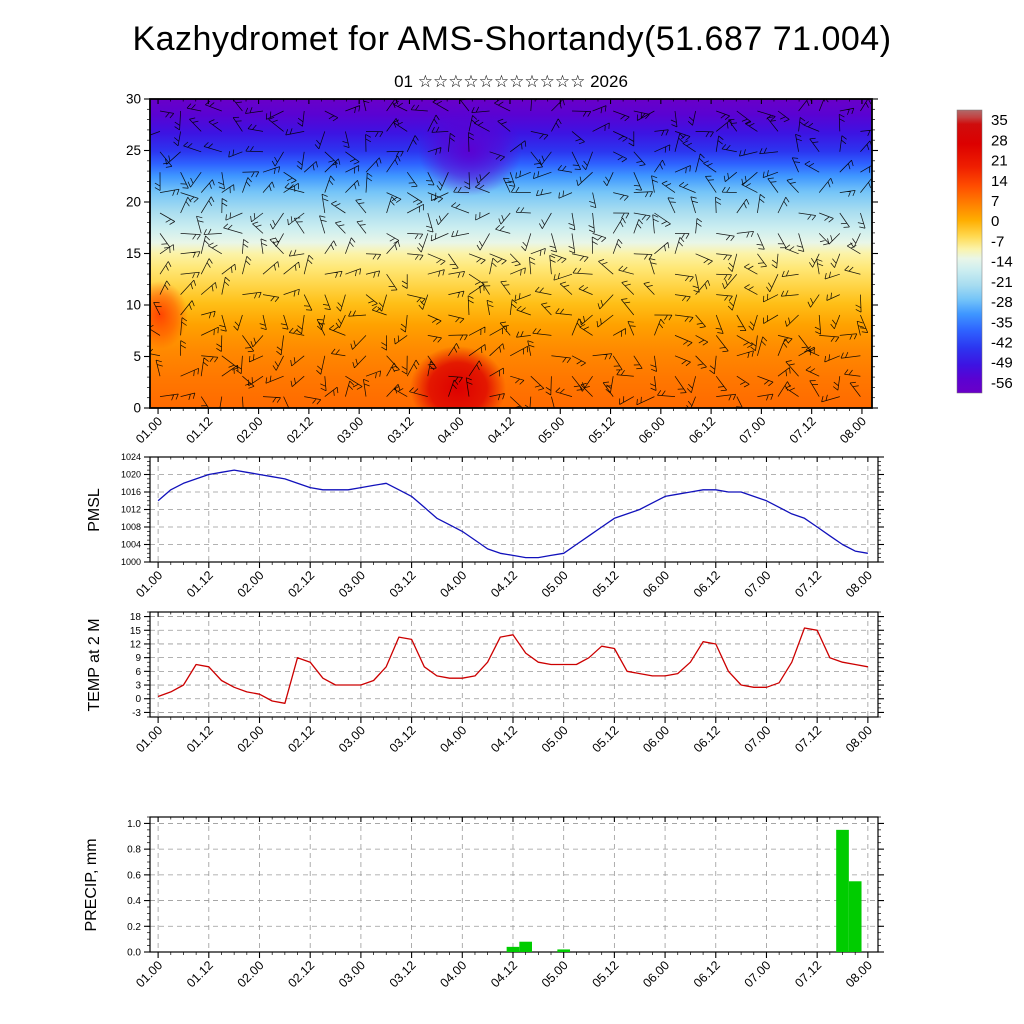  I want to click on svg-text: 1.0, so click(134, 824).